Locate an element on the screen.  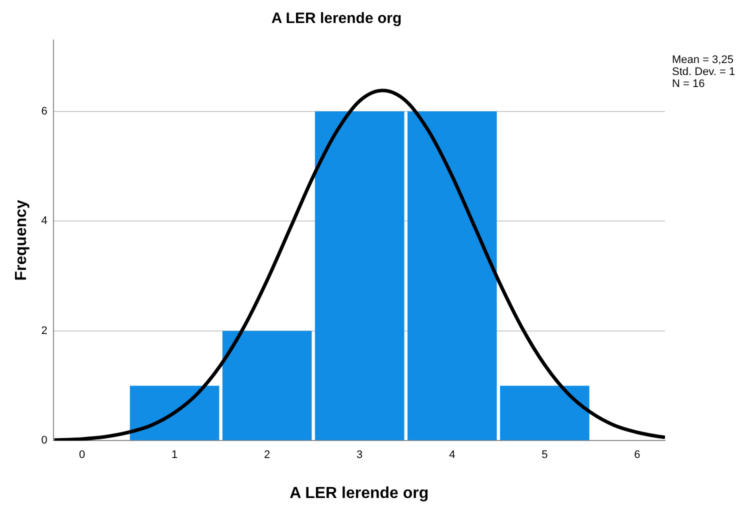
x-tick-label: 4 is located at coordinates (452, 455).